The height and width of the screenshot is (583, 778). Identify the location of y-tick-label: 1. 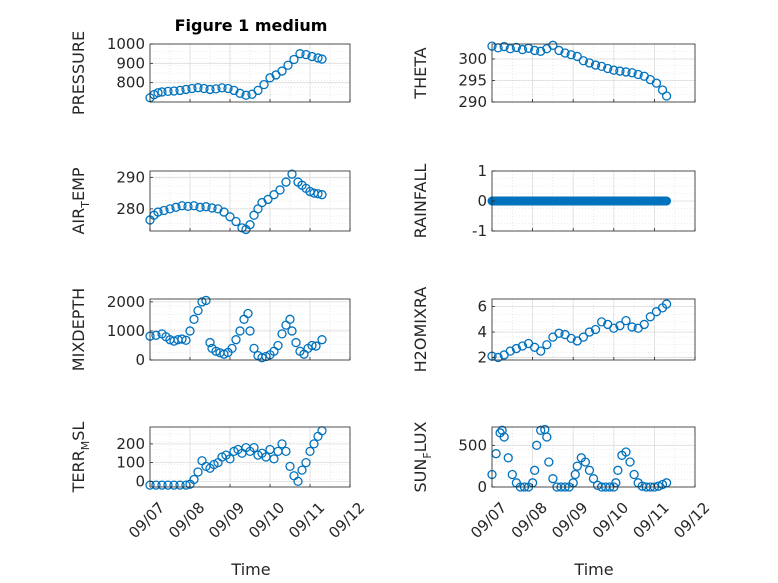
(482, 171).